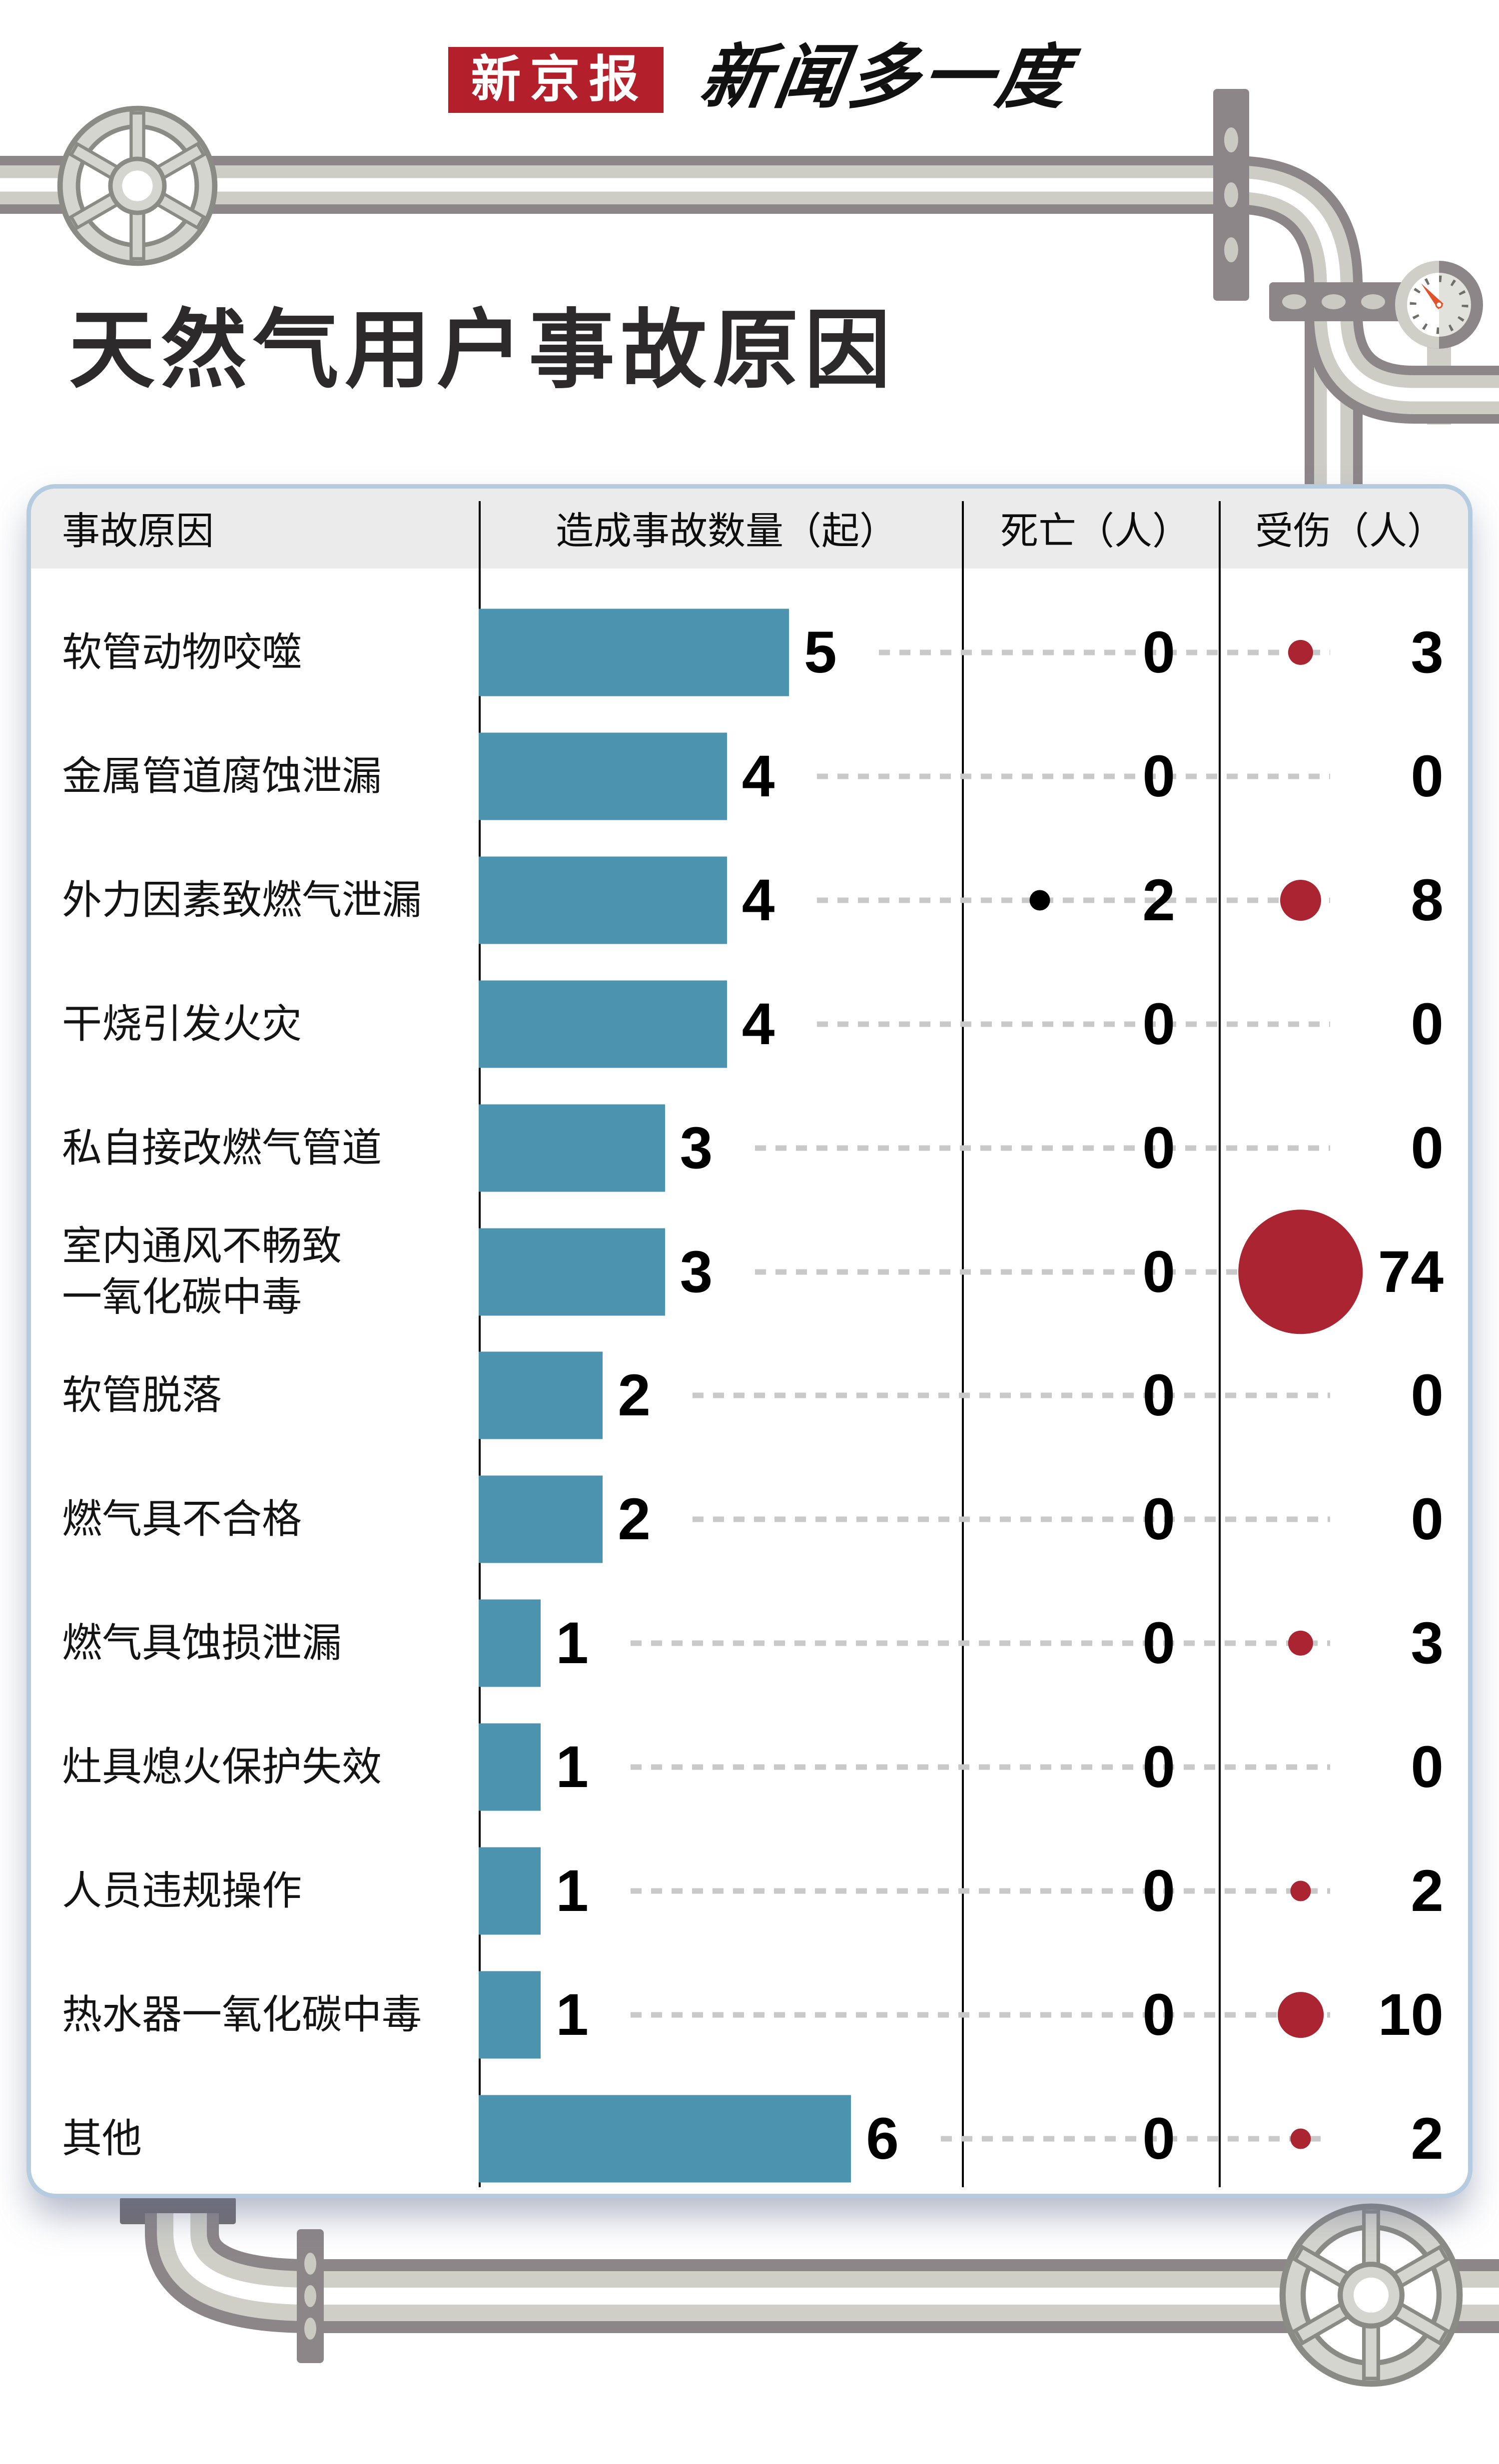 The image size is (1499, 2464). What do you see at coordinates (1402, 352) in the screenshot?
I see `pipe-branch-right` at bounding box center [1402, 352].